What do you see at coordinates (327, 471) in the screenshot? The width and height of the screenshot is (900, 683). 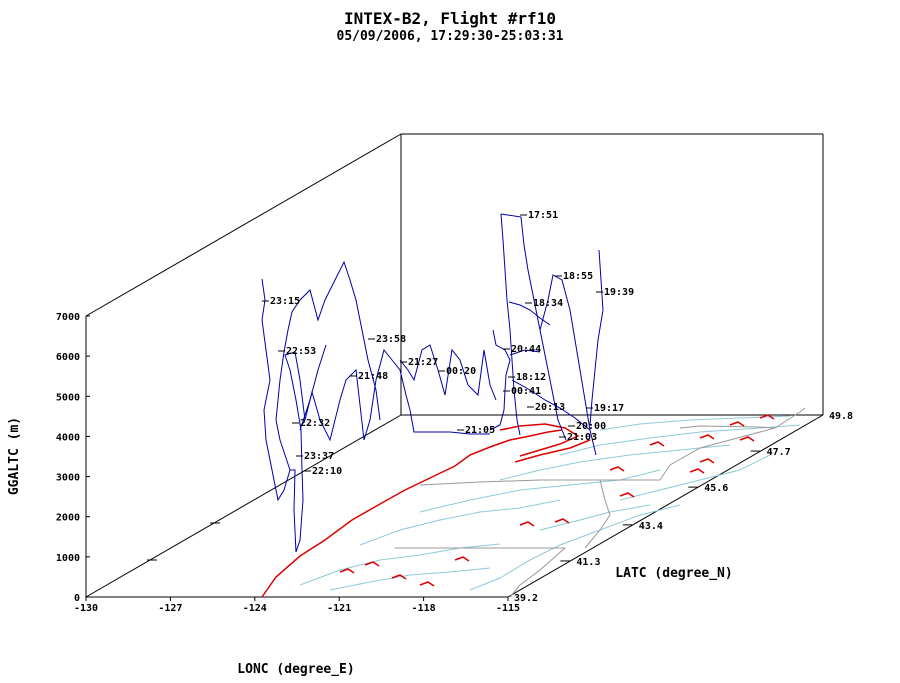 I see `time-label: 22:10` at bounding box center [327, 471].